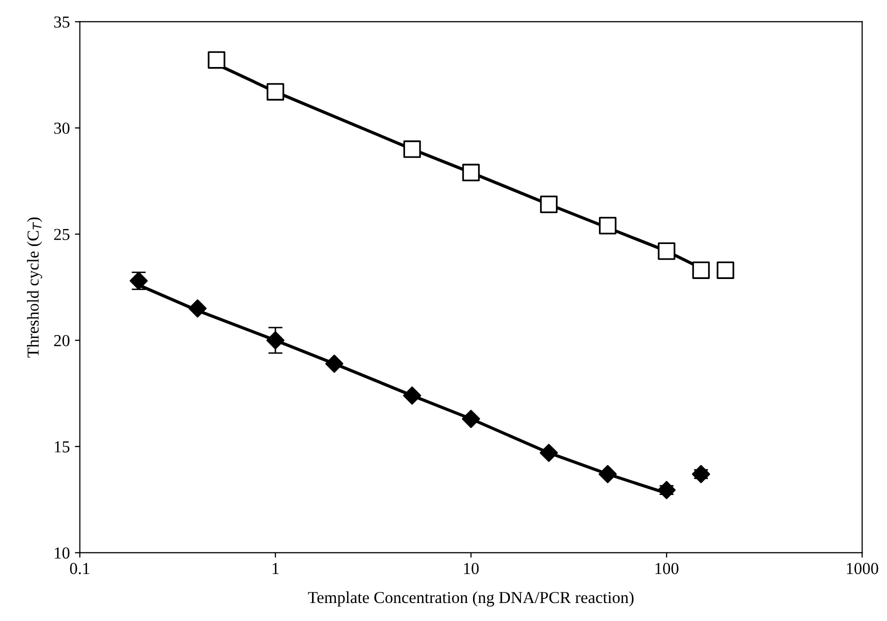 This screenshot has height=621, width=887. Describe the element at coordinates (62, 340) in the screenshot. I see `y-tick-label: 20` at that location.